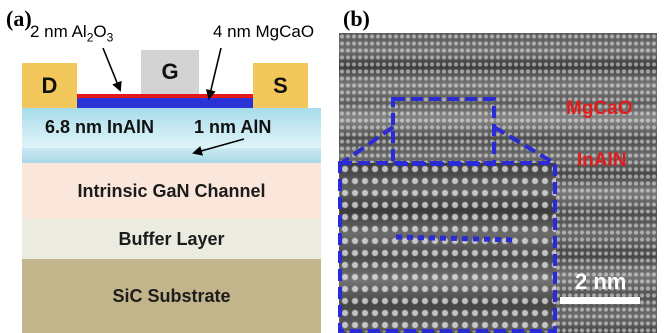 The height and width of the screenshot is (333, 665). Describe the element at coordinates (110, 37) in the screenshot. I see `al2o3-subscript-3: 3` at that location.